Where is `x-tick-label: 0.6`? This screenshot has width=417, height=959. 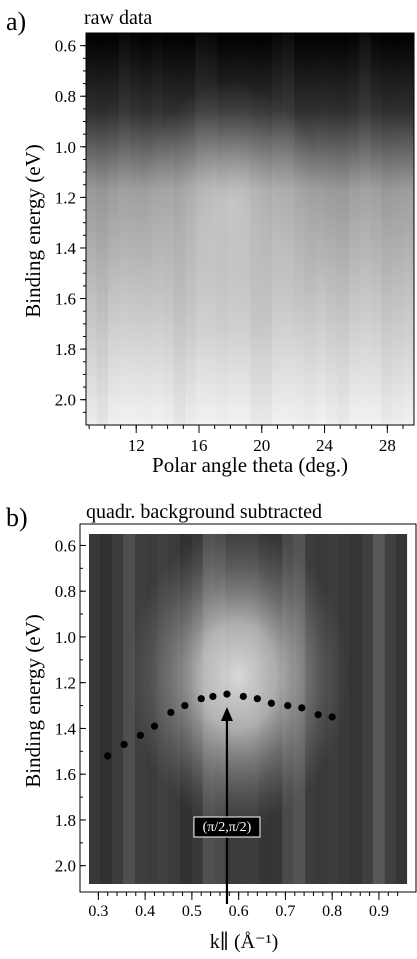 x-tick-label: 0.6 is located at coordinates (239, 911).